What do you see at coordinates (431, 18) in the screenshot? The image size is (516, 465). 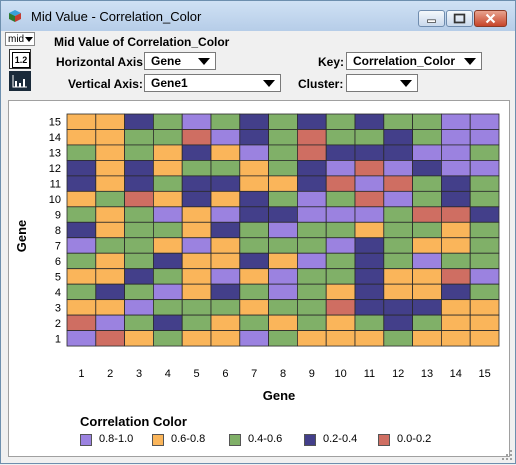 I see `minimize-button` at bounding box center [431, 18].